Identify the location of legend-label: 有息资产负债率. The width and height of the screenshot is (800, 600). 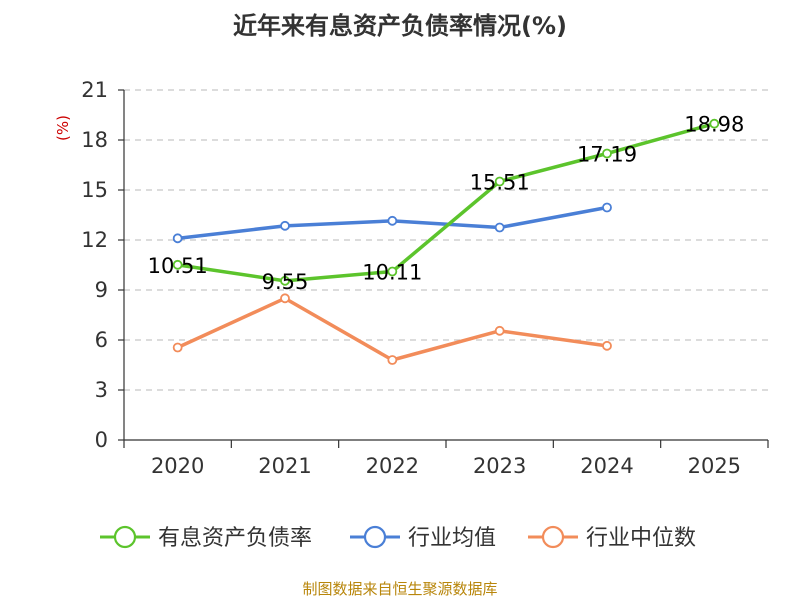
(235, 538).